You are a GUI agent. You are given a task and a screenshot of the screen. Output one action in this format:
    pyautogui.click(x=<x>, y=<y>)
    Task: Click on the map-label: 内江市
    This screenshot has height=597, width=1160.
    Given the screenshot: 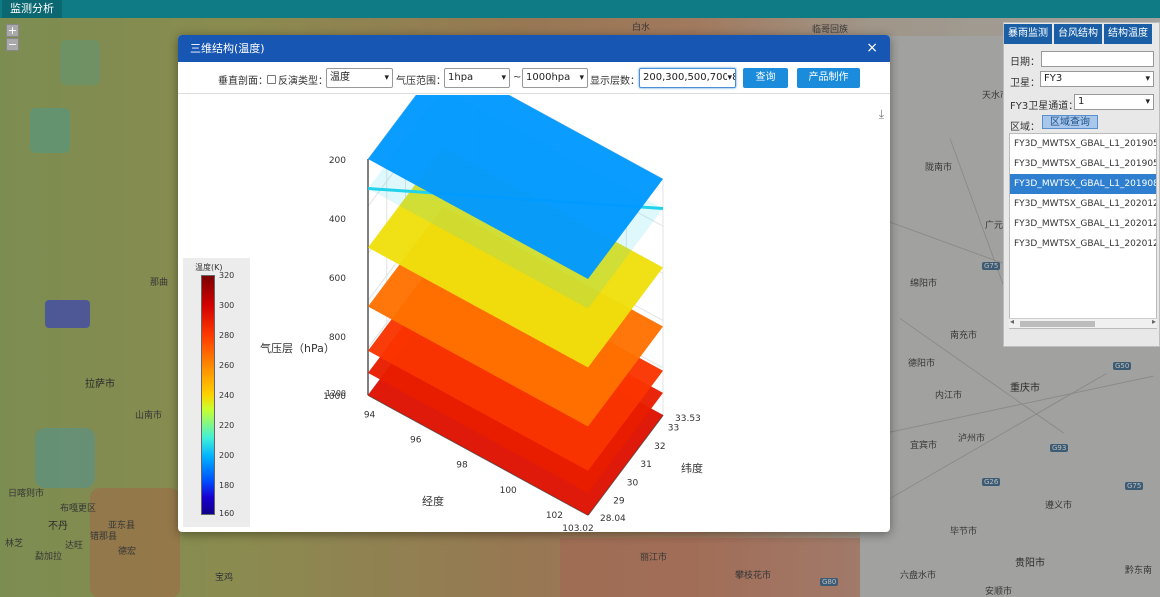 What is the action you would take?
    pyautogui.click(x=949, y=396)
    